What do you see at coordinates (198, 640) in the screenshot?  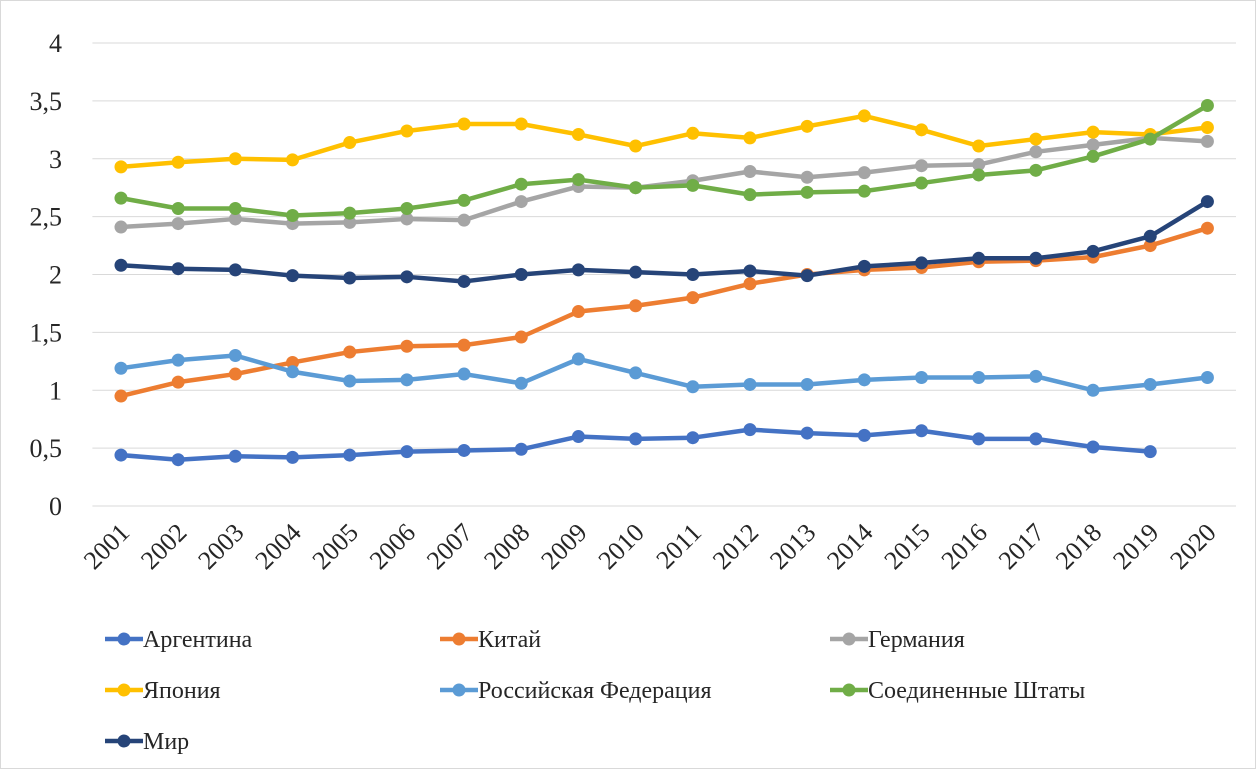 I see `legend-label: Аргентина` at bounding box center [198, 640].